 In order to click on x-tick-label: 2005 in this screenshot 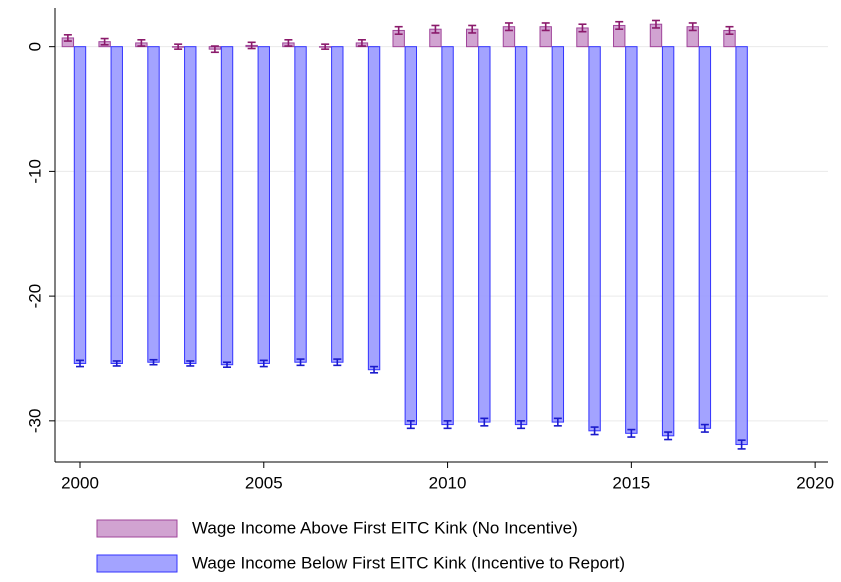, I will do `click(264, 482)`.